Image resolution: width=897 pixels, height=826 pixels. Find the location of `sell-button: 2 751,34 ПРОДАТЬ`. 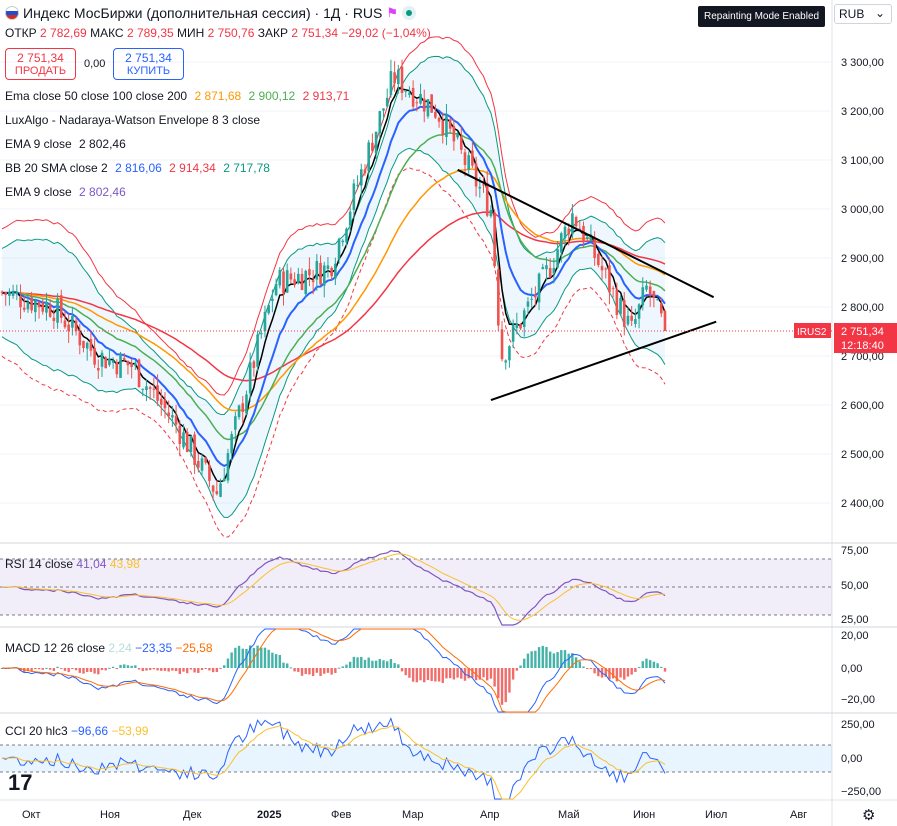

sell-button: 2 751,34 ПРОДАТЬ is located at coordinates (40, 64).